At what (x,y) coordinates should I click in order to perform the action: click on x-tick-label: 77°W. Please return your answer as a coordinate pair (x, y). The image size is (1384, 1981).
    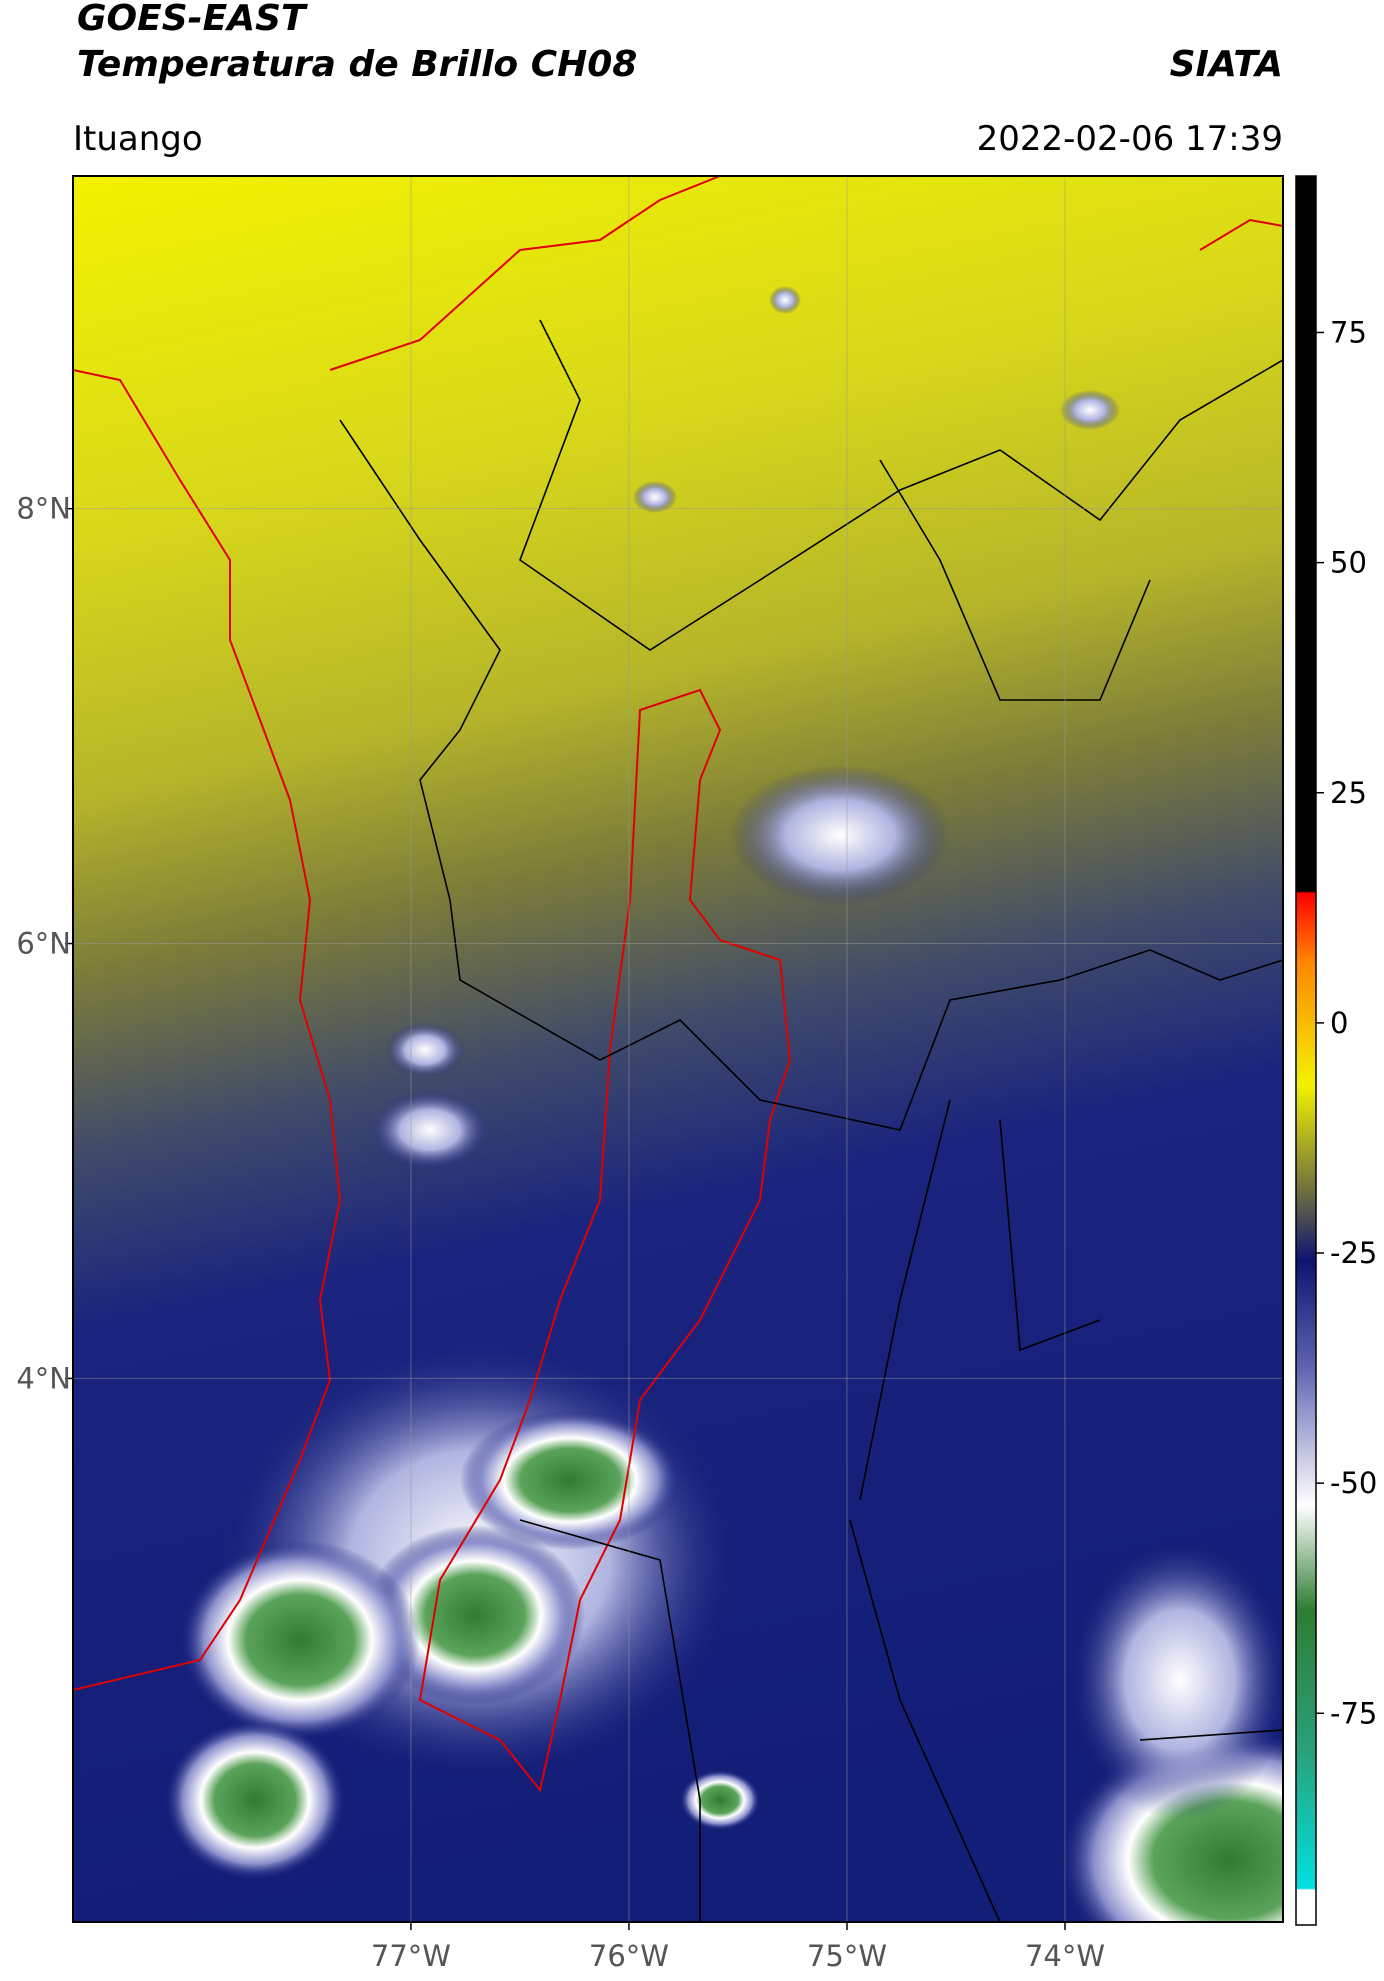
    Looking at the image, I should click on (411, 1956).